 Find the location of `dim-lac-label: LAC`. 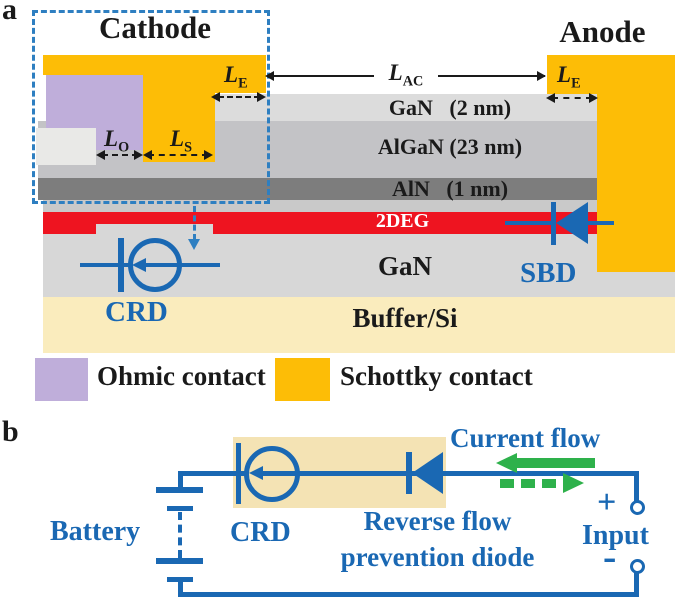

dim-lac-label: LAC is located at coordinates (406, 75).